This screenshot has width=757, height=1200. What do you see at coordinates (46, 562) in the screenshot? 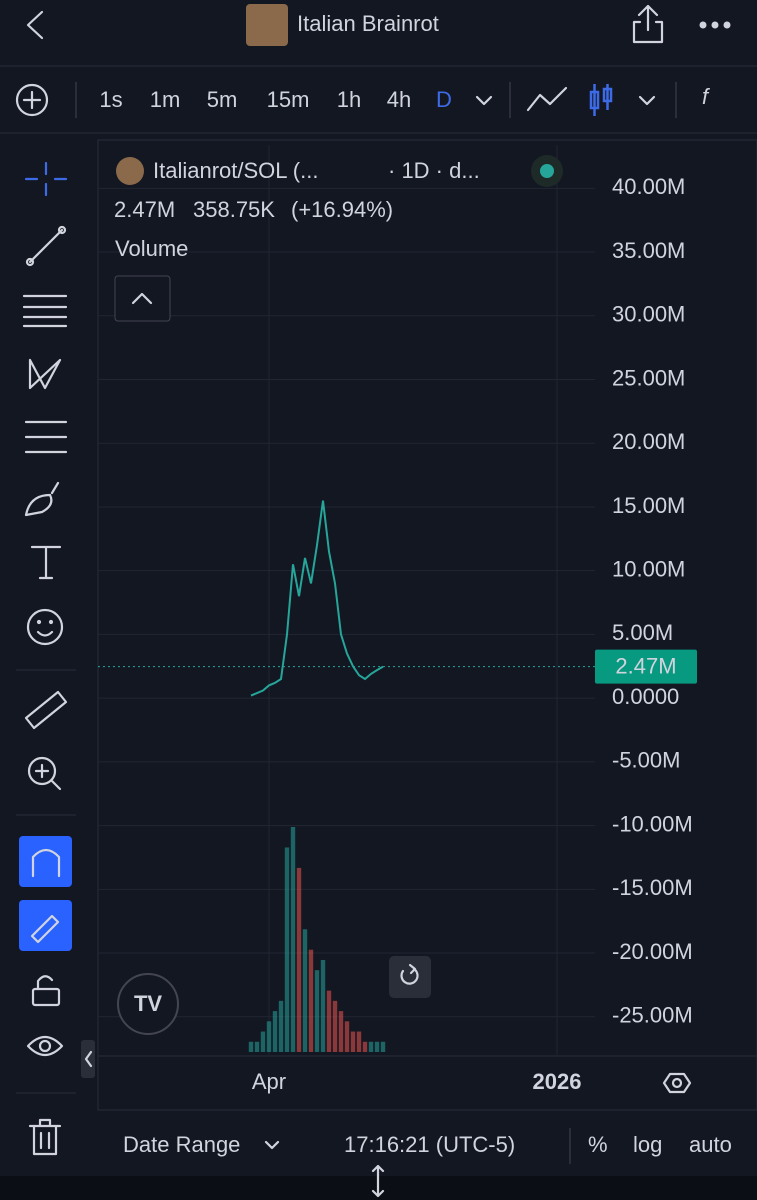
I see `text-tool` at bounding box center [46, 562].